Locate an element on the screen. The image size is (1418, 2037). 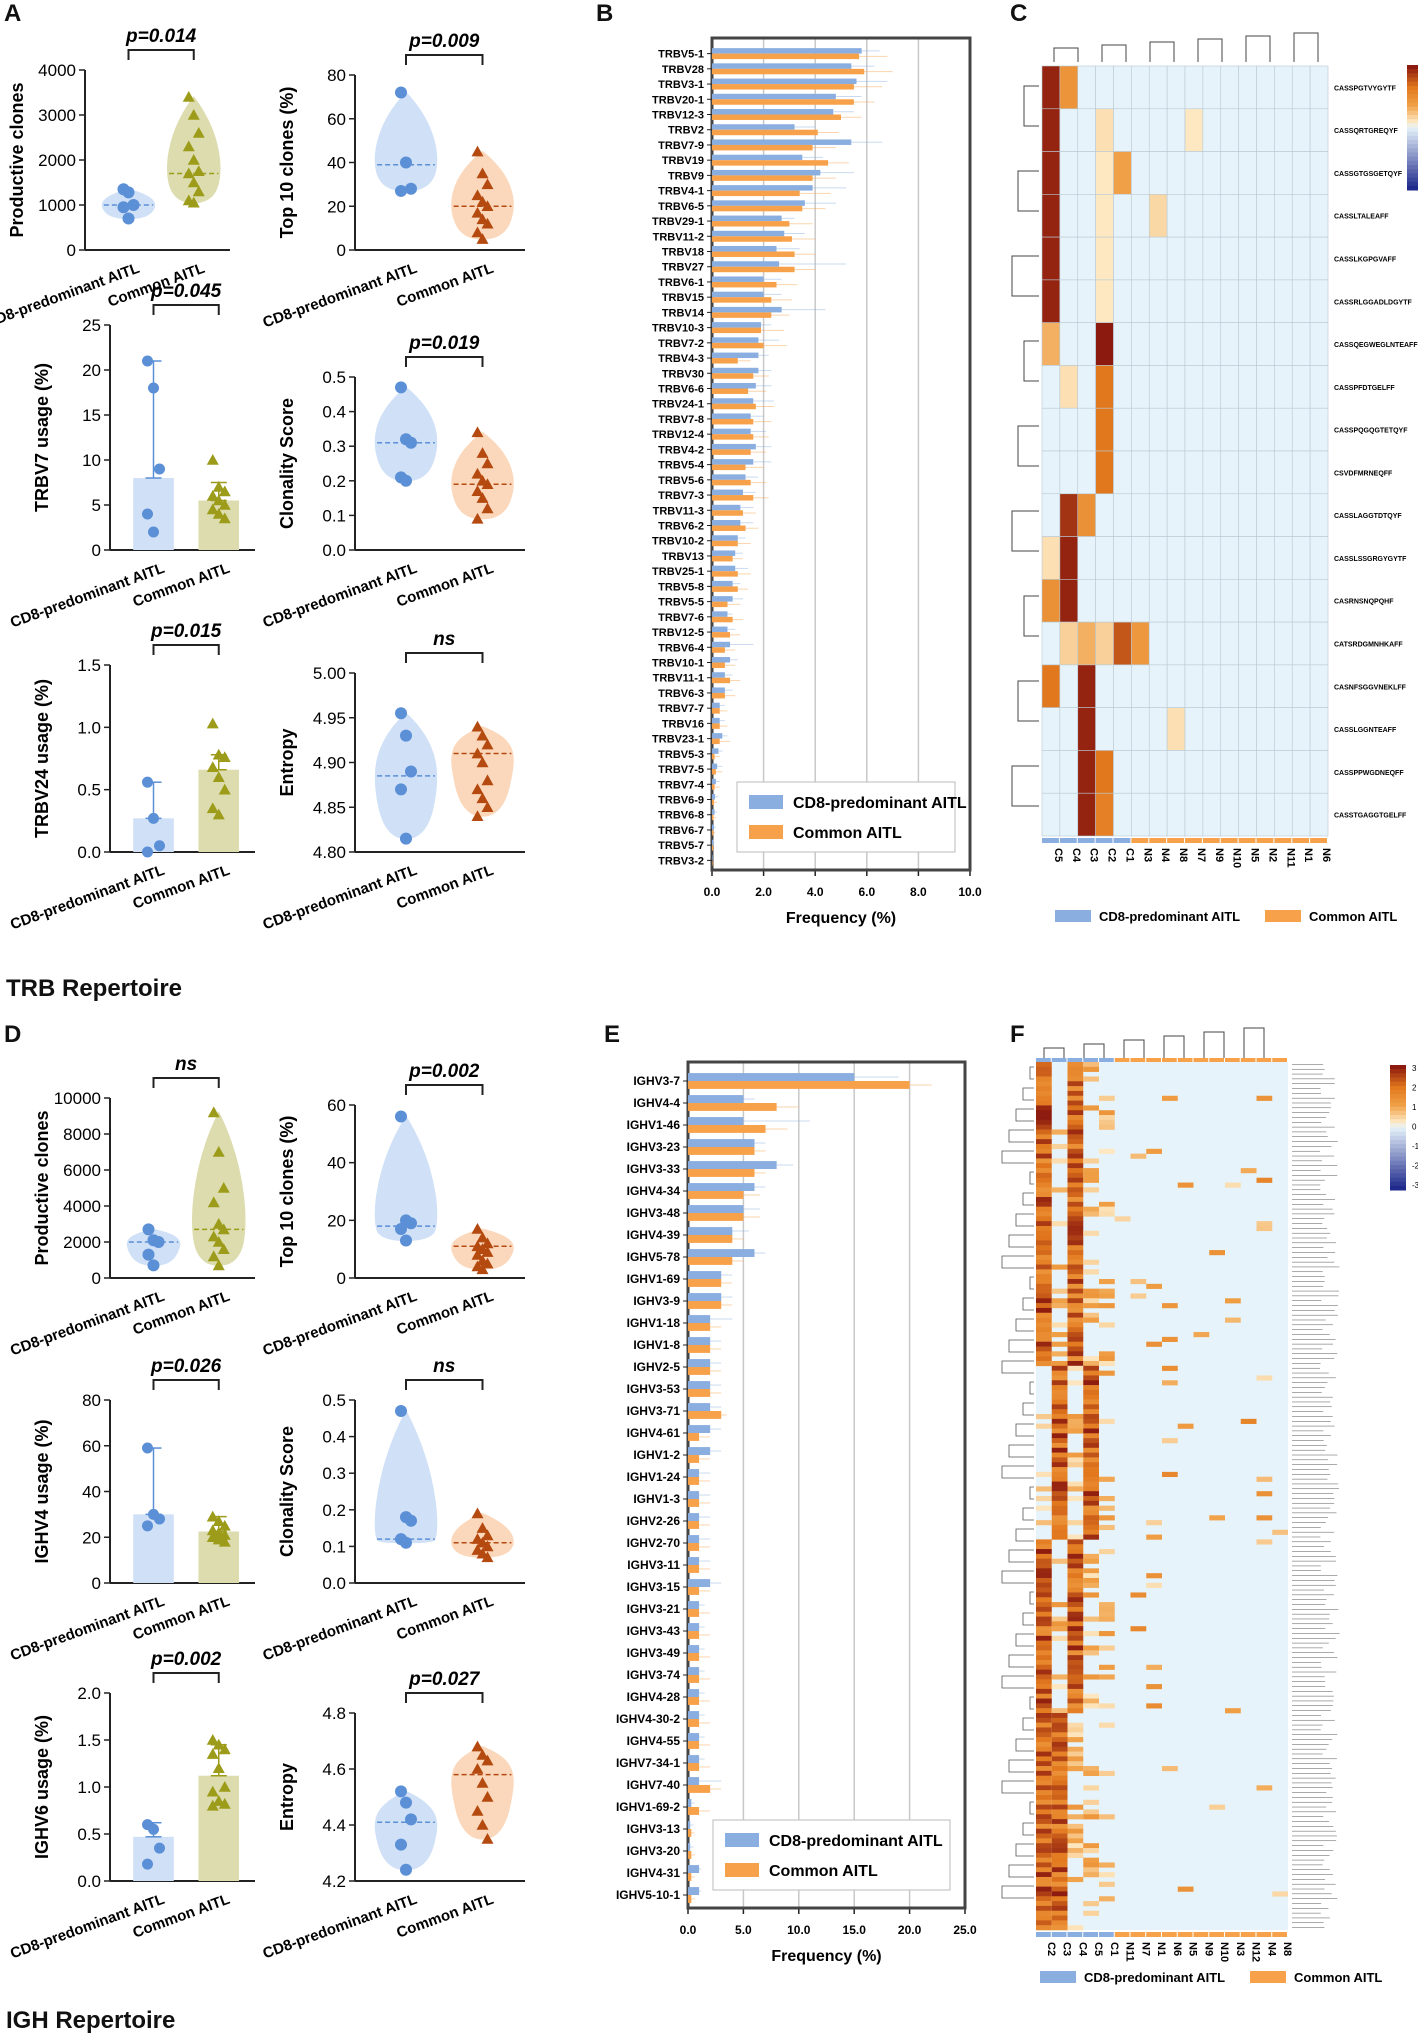
significance-label: p=0.009 is located at coordinates (444, 41).